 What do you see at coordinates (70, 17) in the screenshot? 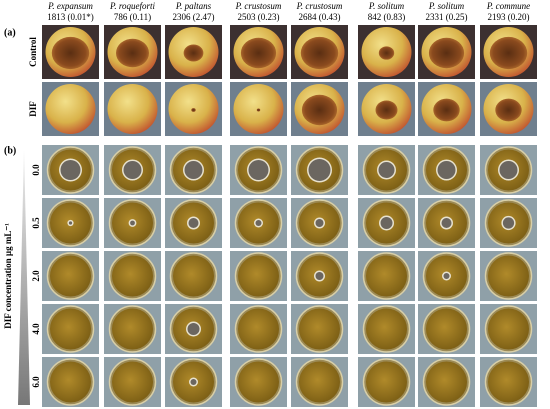
I see `strain-code: 1813 (0.01*)` at bounding box center [70, 17].